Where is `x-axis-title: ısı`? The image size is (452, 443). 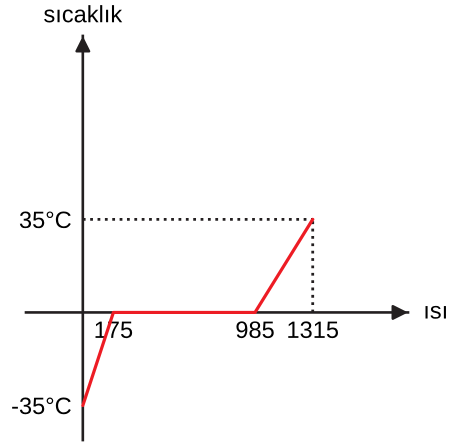
x-axis-title: ısı is located at coordinates (436, 312).